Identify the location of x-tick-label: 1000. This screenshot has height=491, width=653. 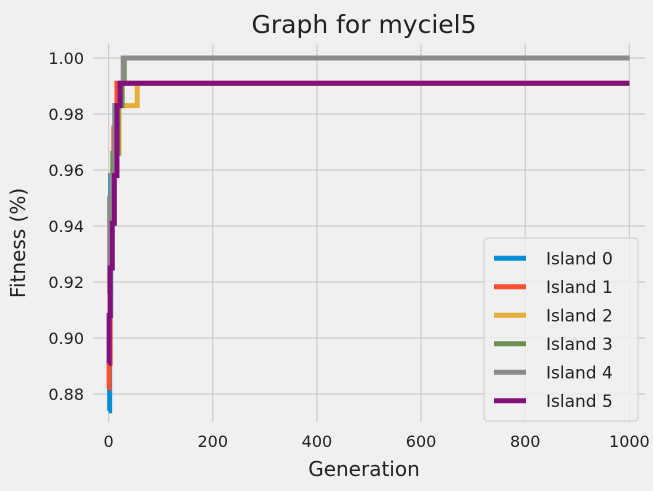
(629, 441).